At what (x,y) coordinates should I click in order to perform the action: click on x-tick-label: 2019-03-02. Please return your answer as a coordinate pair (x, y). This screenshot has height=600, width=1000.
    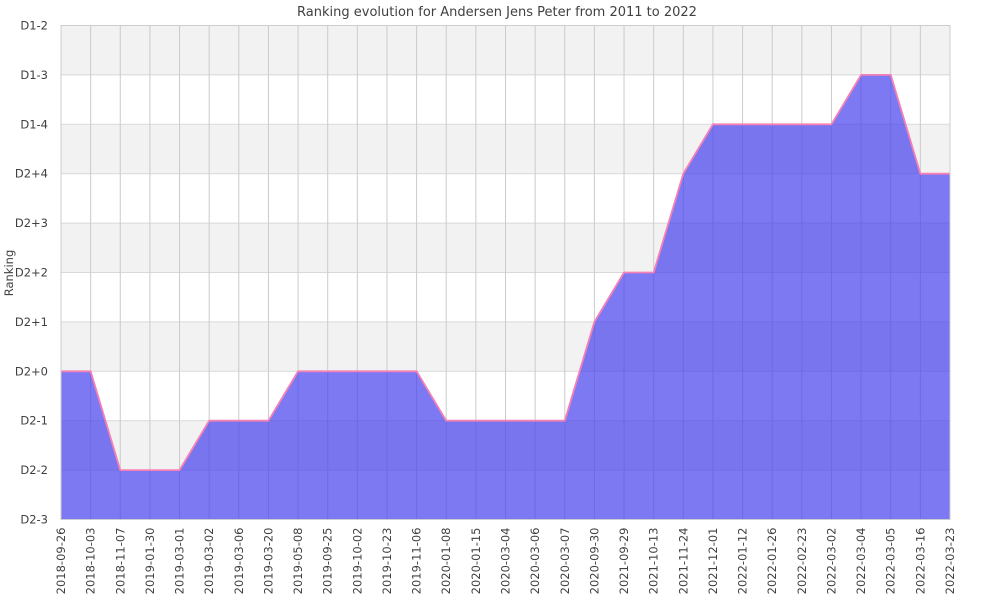
    Looking at the image, I should click on (209, 561).